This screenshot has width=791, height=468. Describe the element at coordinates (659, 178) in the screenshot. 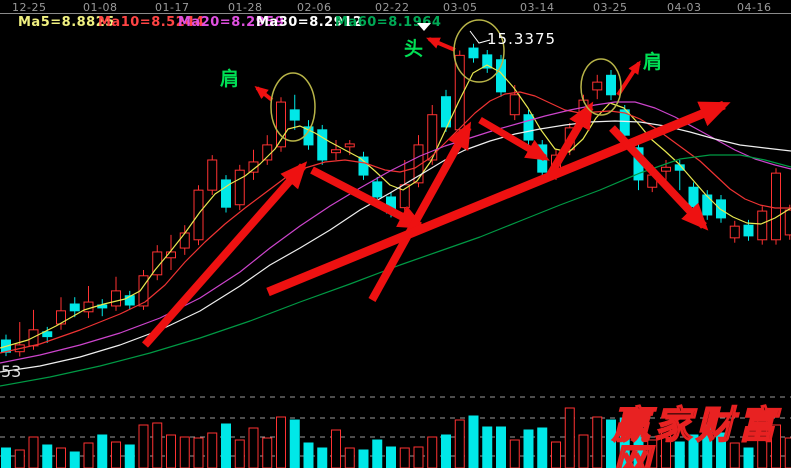

I see `arrow-decline-right` at that location.